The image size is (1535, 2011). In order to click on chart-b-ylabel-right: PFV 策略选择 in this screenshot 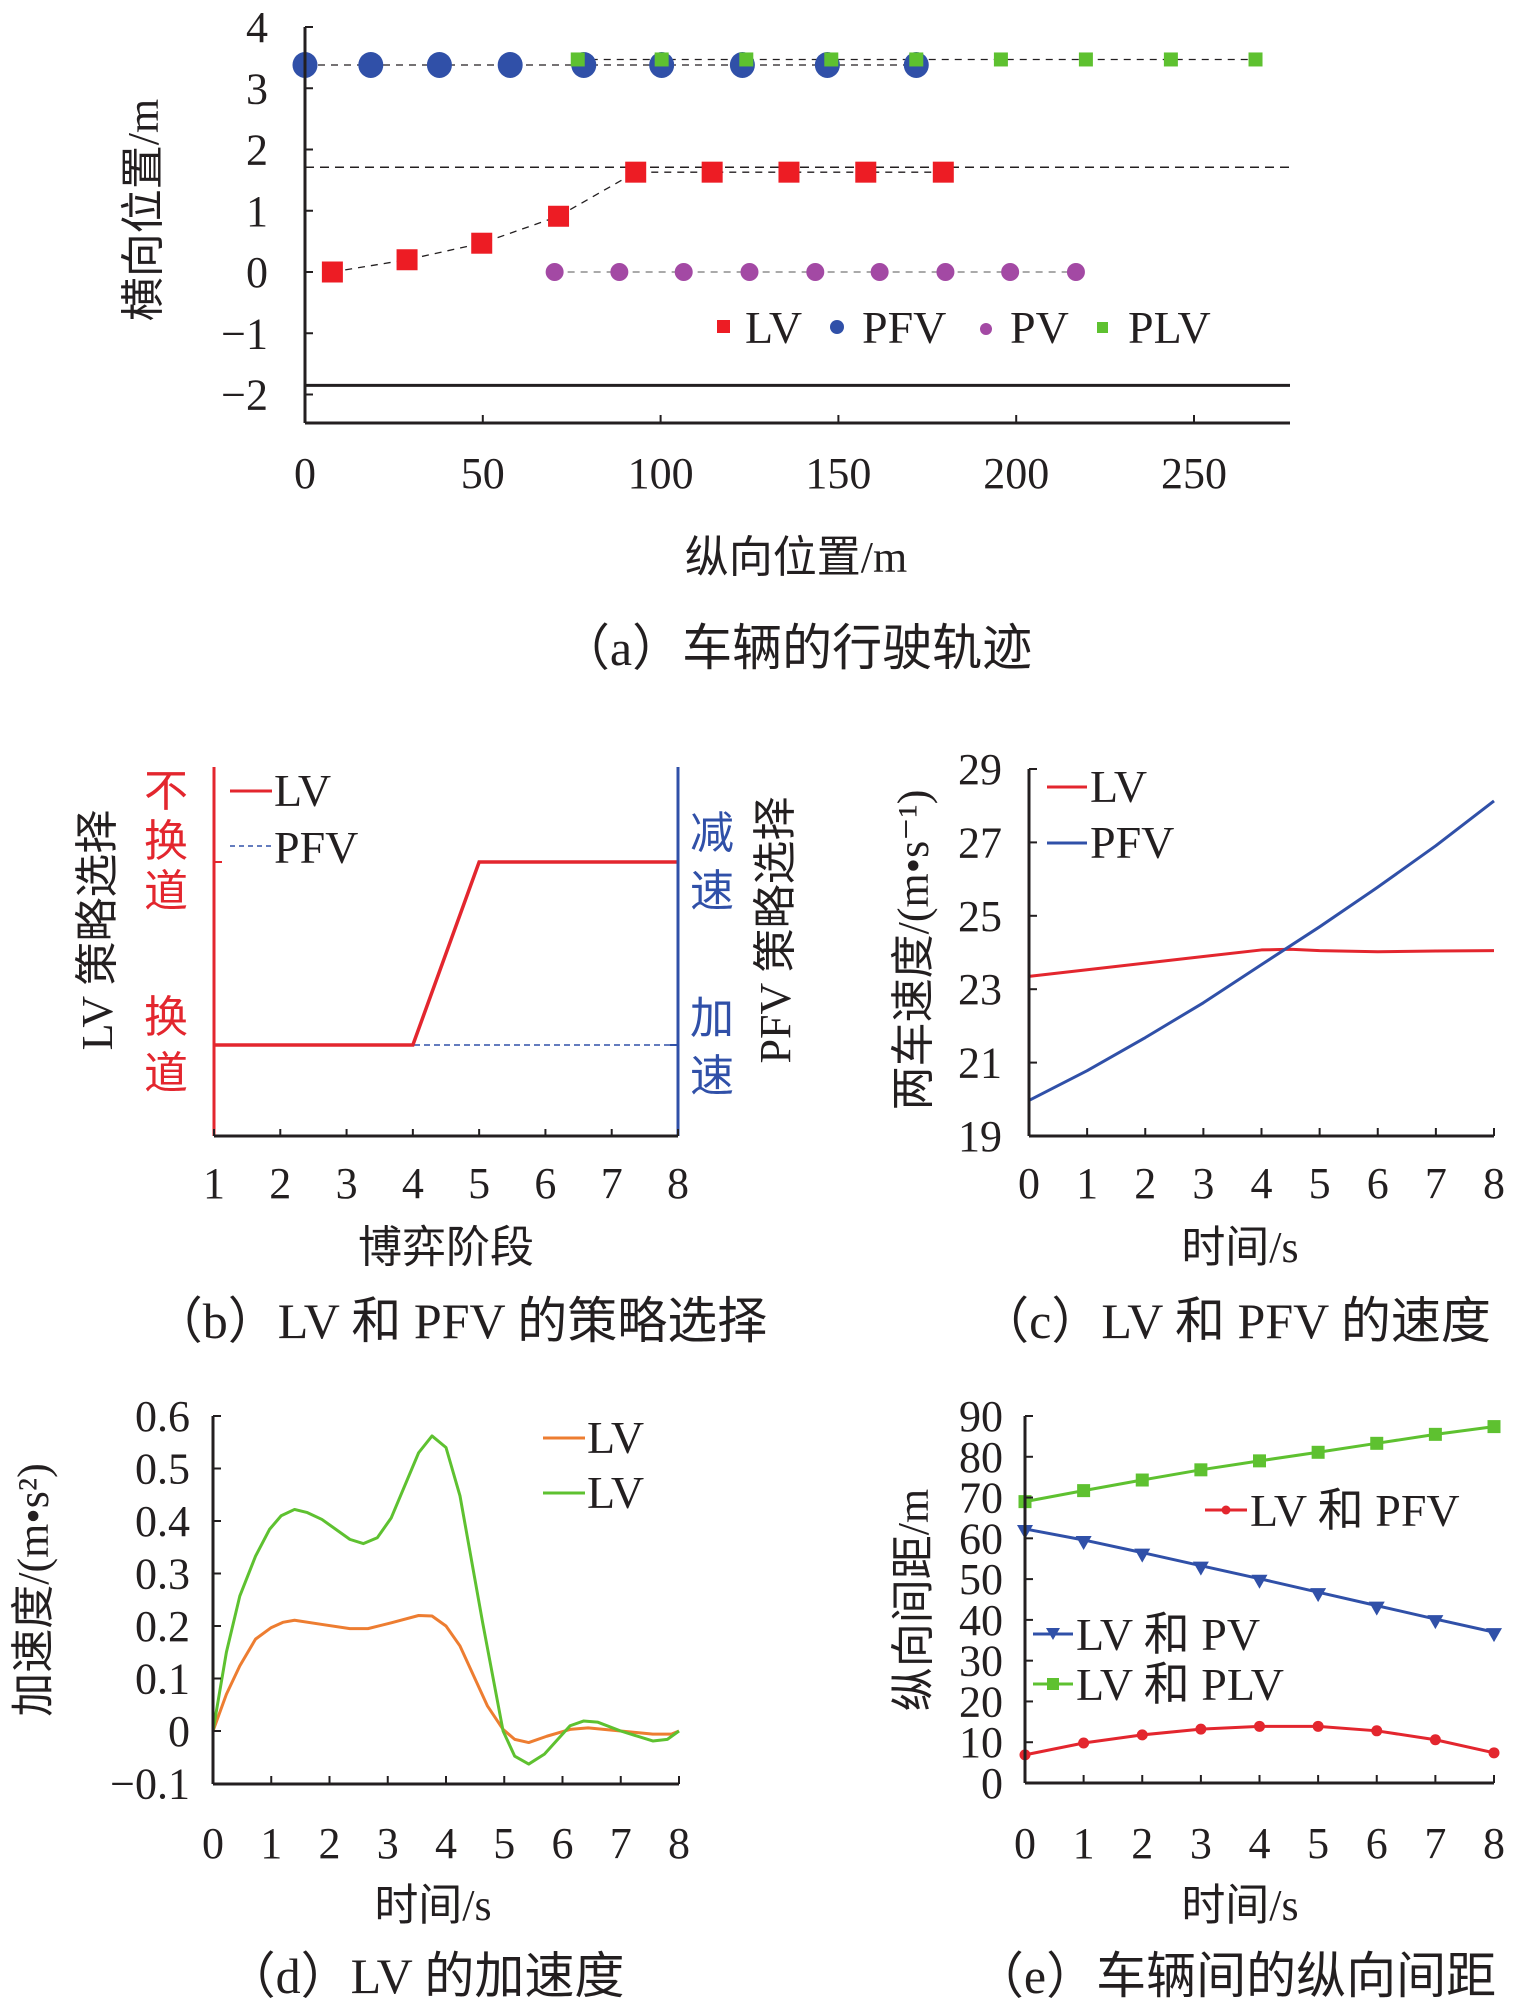, I will do `click(775, 930)`.